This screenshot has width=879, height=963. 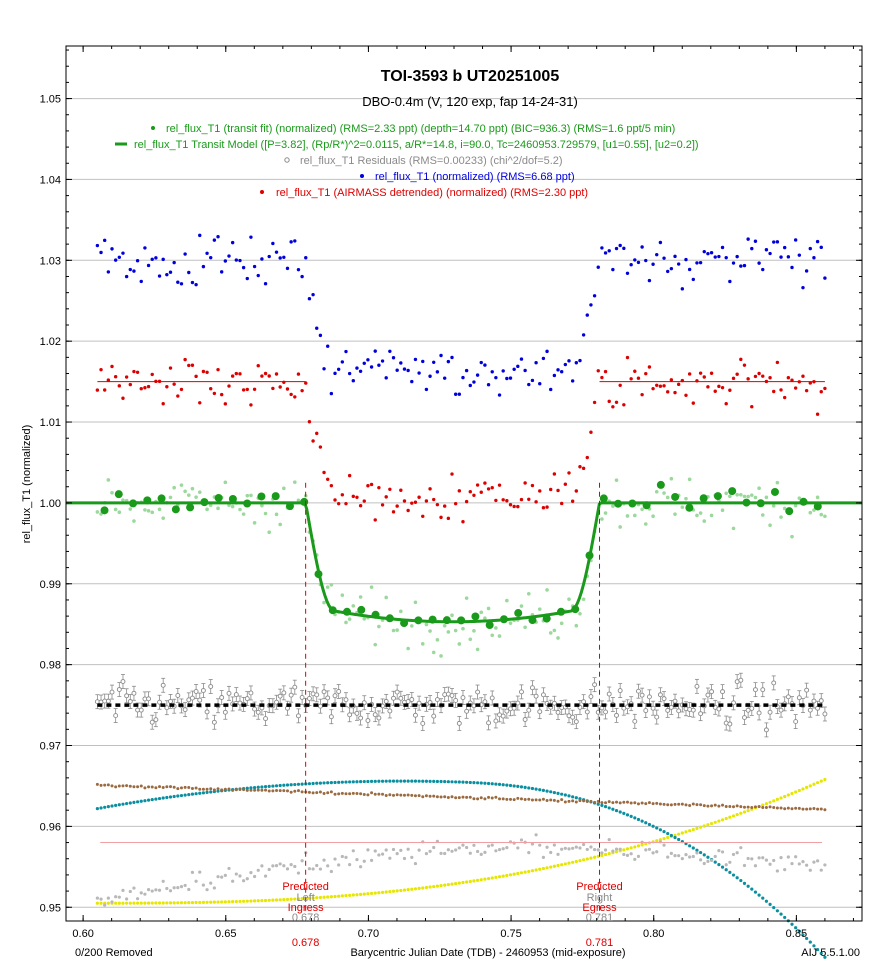 What do you see at coordinates (599, 908) in the screenshot?
I see `egress-label-egress: Egress` at bounding box center [599, 908].